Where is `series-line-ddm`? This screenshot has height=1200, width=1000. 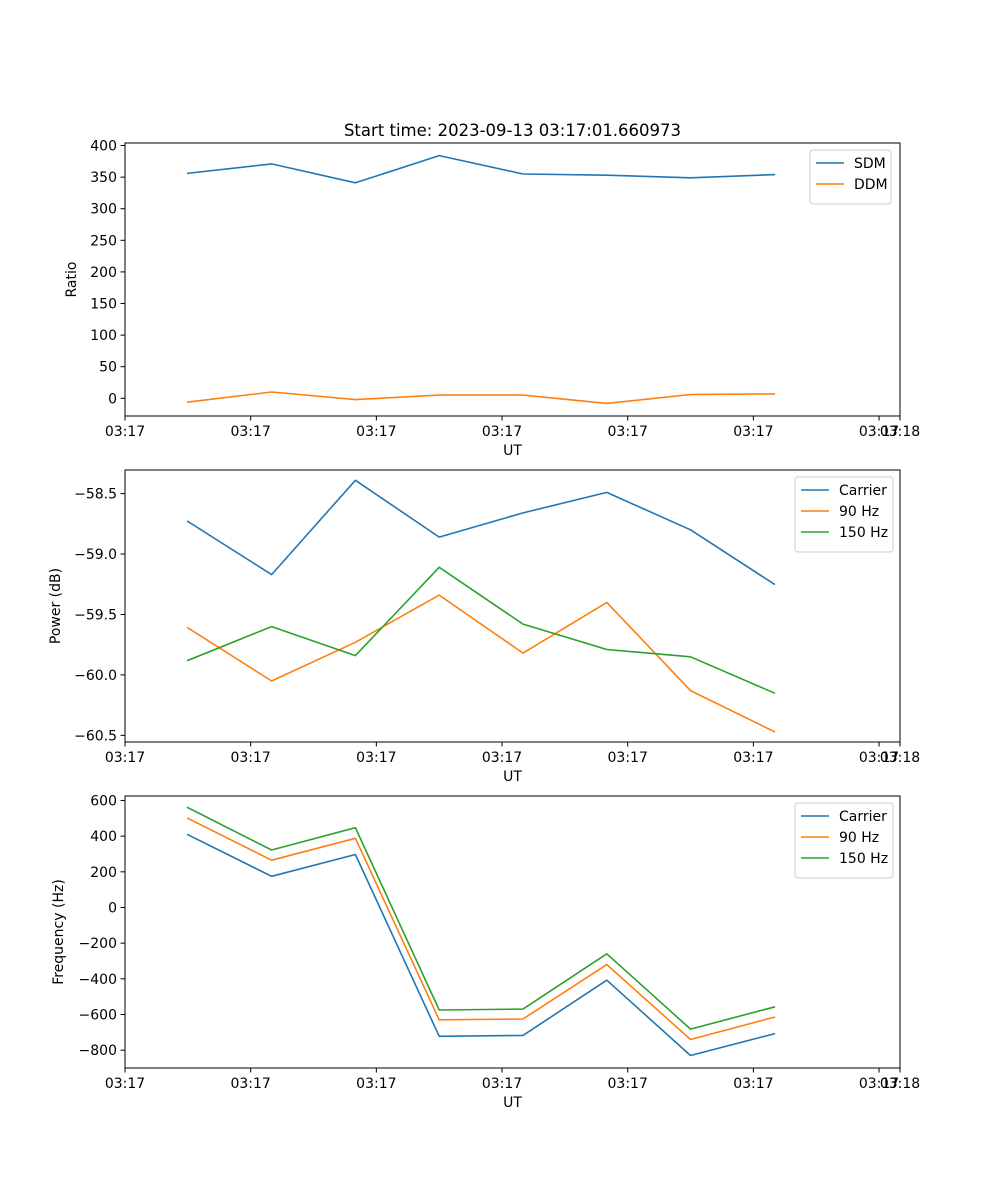
series-line-ddm is located at coordinates (481, 398).